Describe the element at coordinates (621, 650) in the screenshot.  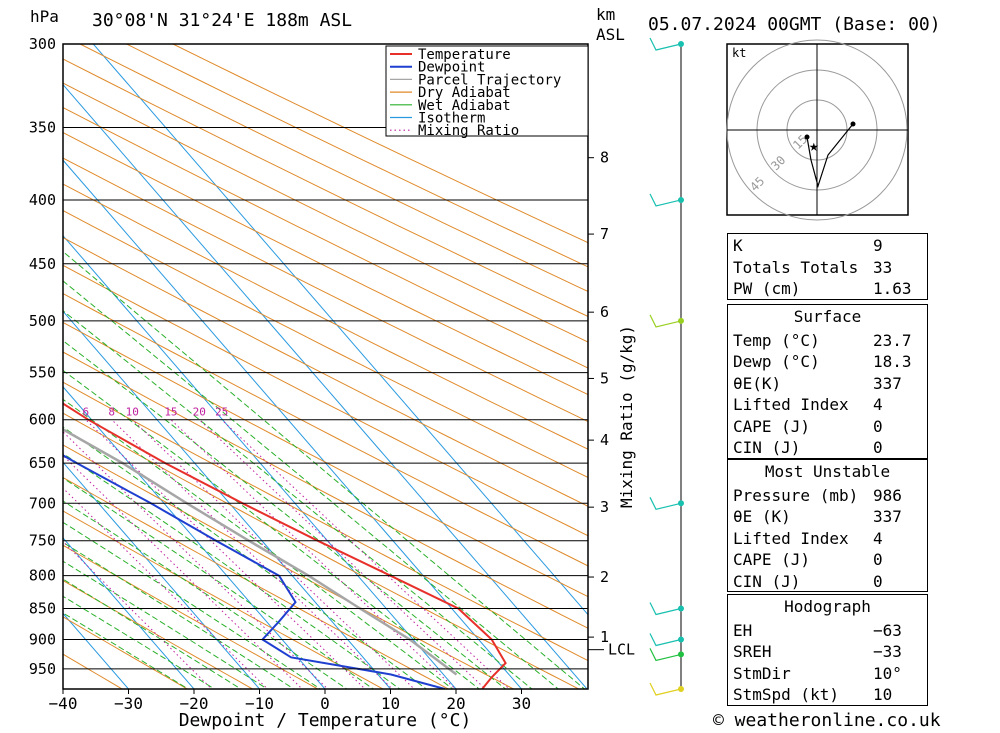
I see `lcl-label: LCL` at that location.